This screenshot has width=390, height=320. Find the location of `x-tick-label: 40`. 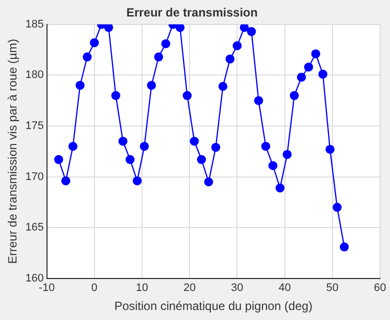

x-tick-label: 40 is located at coordinates (284, 288).